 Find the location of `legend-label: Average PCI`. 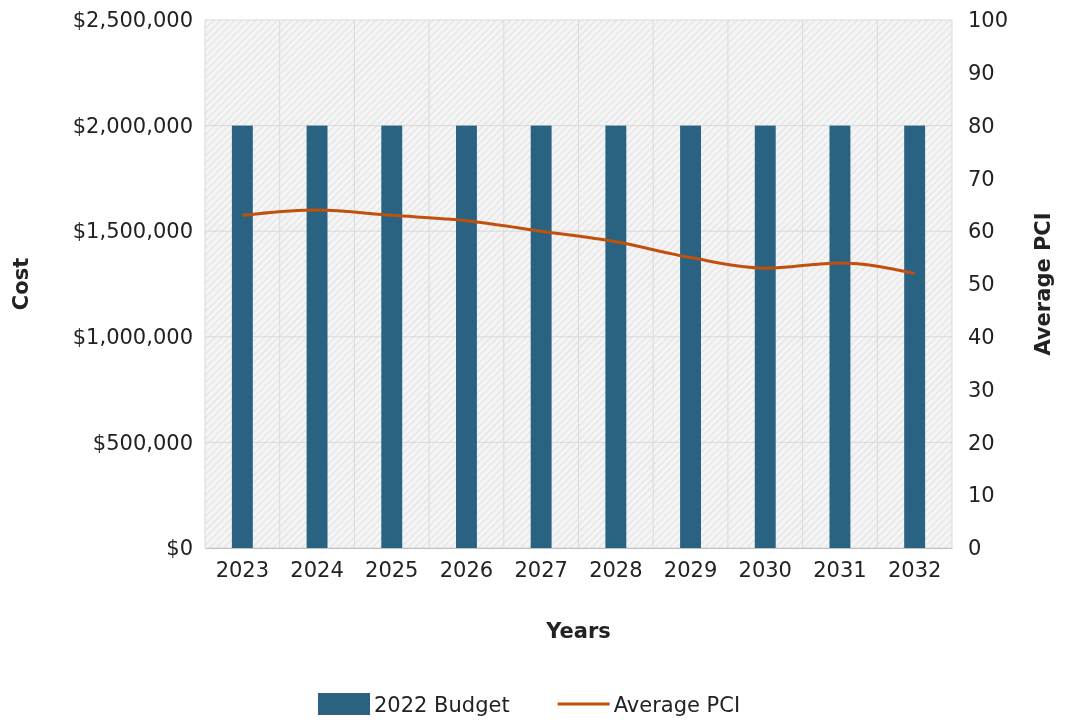

legend-label: Average PCI is located at coordinates (677, 705).